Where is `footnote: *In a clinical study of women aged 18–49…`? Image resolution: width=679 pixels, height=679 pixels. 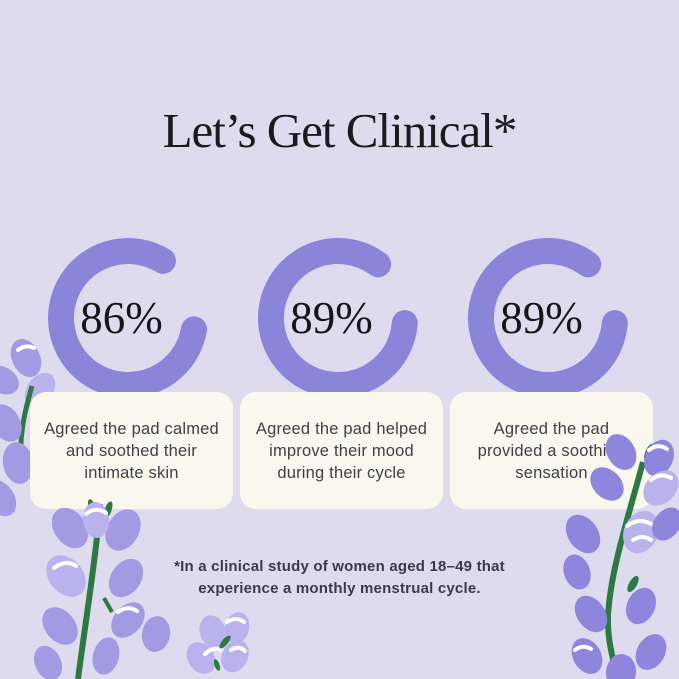
footnote: *In a clinical study of women aged 18–49… is located at coordinates (339, 577).